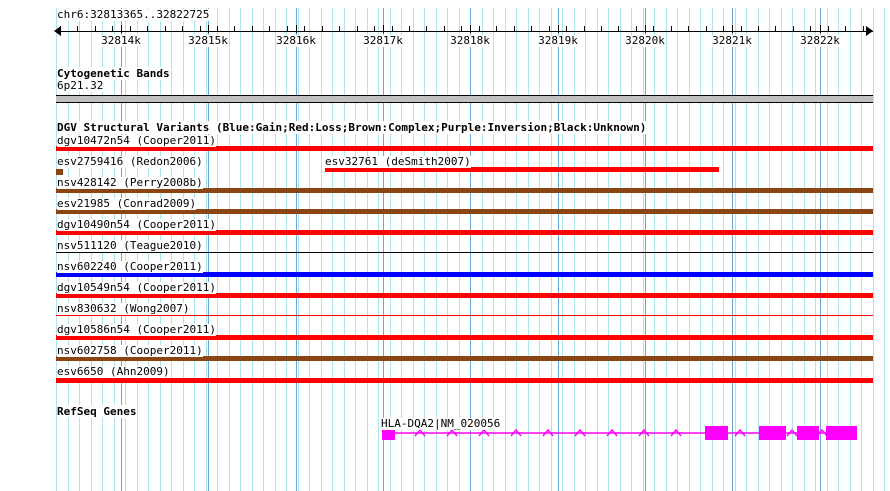 The image size is (890, 491). What do you see at coordinates (113, 371) in the screenshot?
I see `dgv-track-label: esv6650 (Ahn2009)` at bounding box center [113, 371].